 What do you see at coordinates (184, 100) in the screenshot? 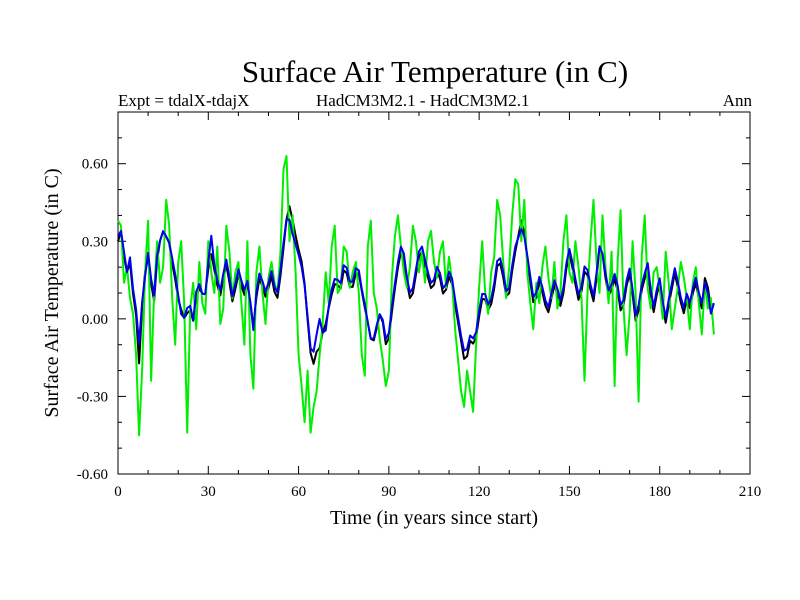
I see `experiment-label: Expt = tdalX-tdajX` at bounding box center [184, 100].